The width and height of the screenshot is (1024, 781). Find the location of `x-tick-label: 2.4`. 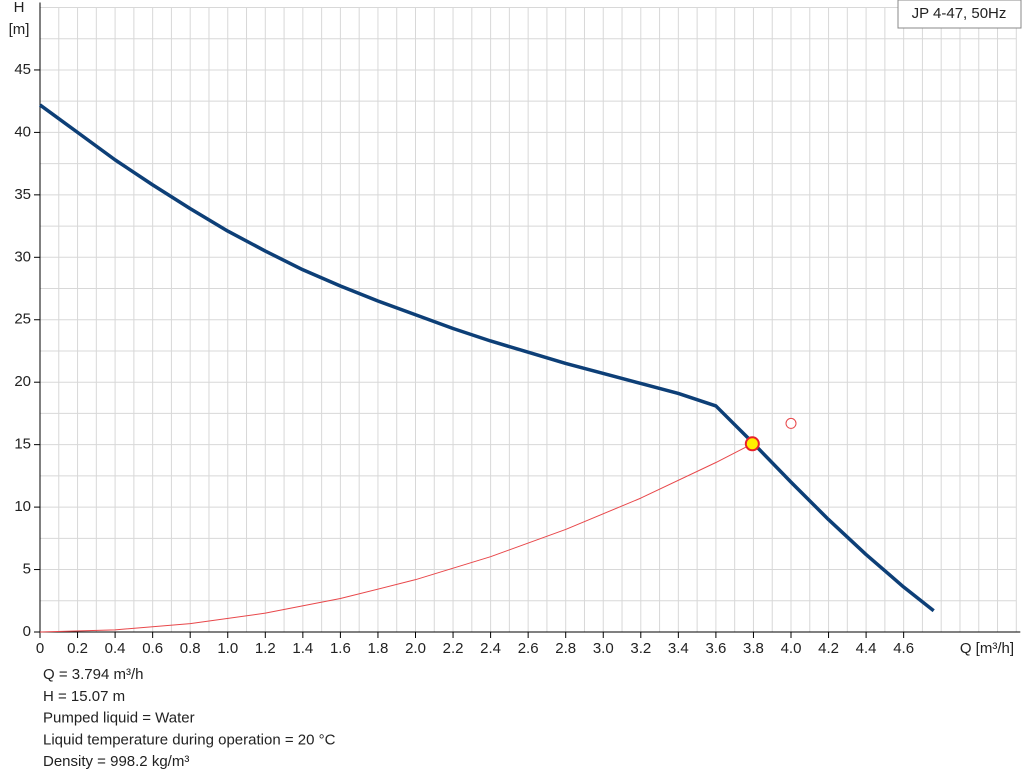

x-tick-label: 2.4 is located at coordinates (490, 648).